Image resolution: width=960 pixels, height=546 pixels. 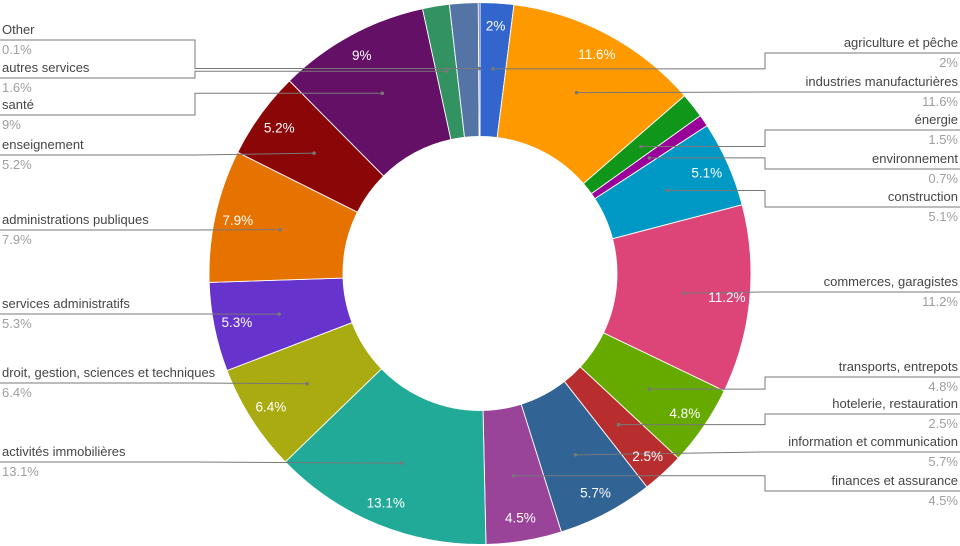 I want to click on leader-dot-other, so click(x=479, y=68).